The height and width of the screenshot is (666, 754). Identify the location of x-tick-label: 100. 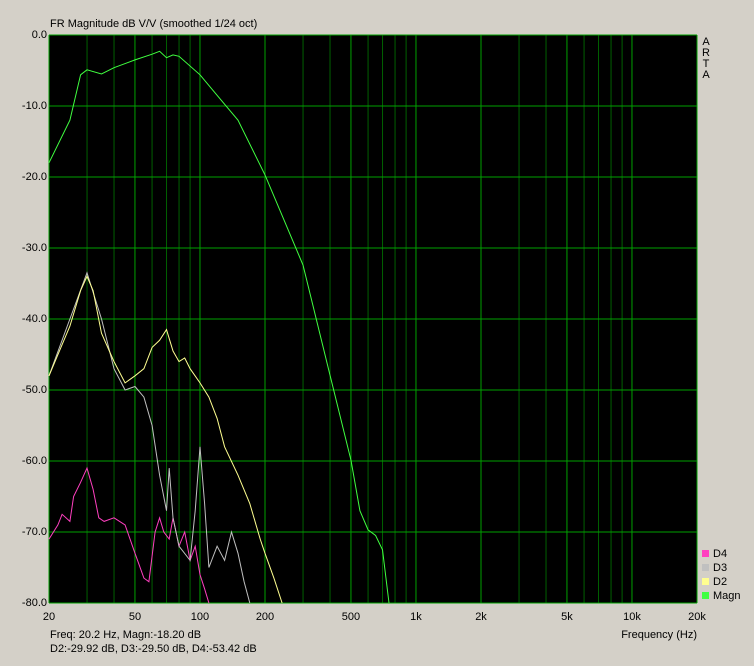
(200, 617).